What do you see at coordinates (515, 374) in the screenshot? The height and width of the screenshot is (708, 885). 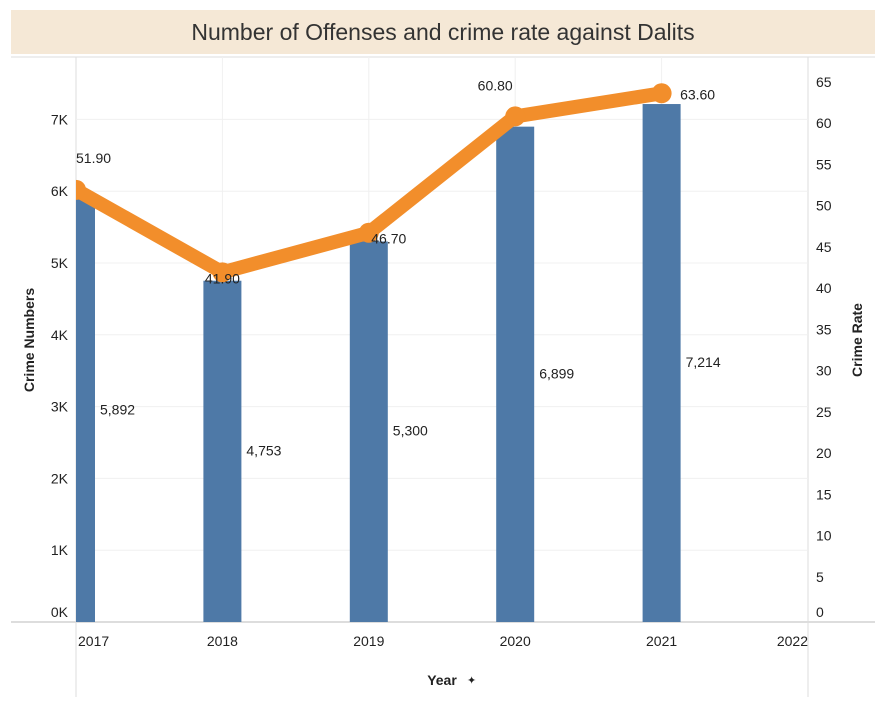 I see `bar-2020` at bounding box center [515, 374].